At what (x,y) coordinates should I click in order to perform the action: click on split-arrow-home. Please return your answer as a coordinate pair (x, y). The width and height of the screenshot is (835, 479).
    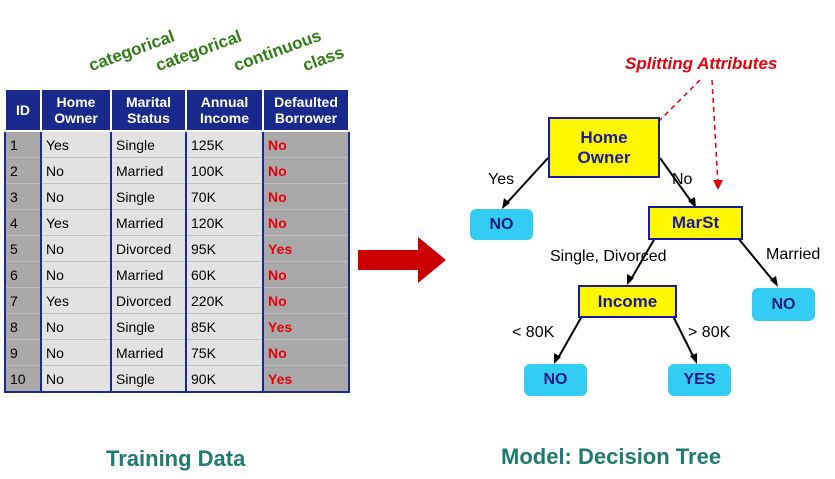
    Looking at the image, I should click on (676, 104).